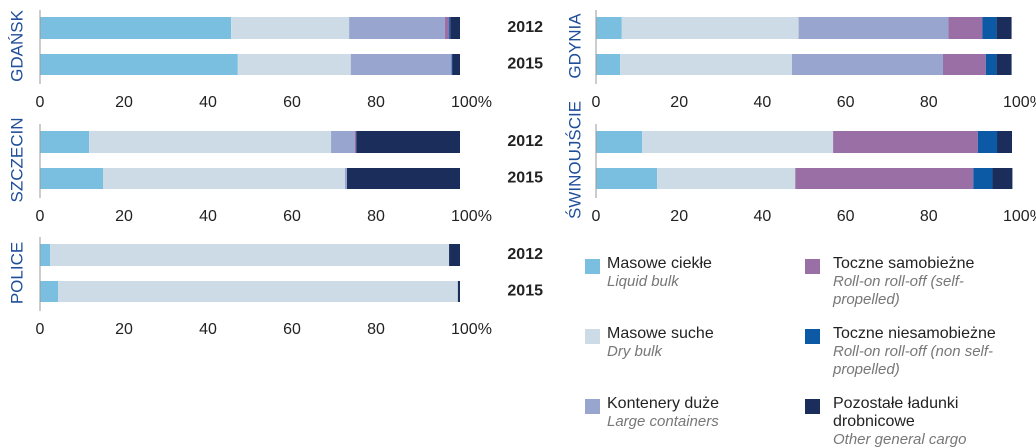  Describe the element at coordinates (898, 290) in the screenshot. I see `legend-en: Roll-on roll-off (self-propelled)` at that location.